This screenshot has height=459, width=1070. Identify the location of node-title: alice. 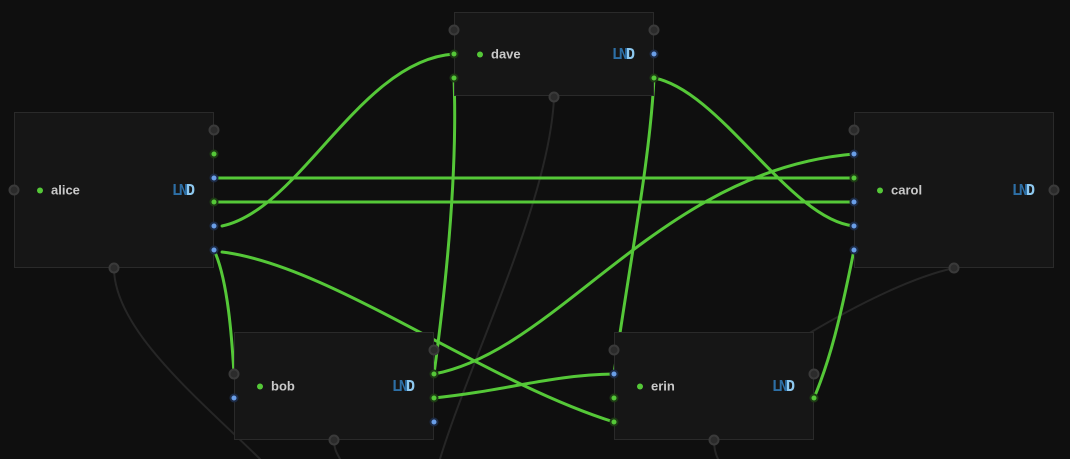
(58, 190).